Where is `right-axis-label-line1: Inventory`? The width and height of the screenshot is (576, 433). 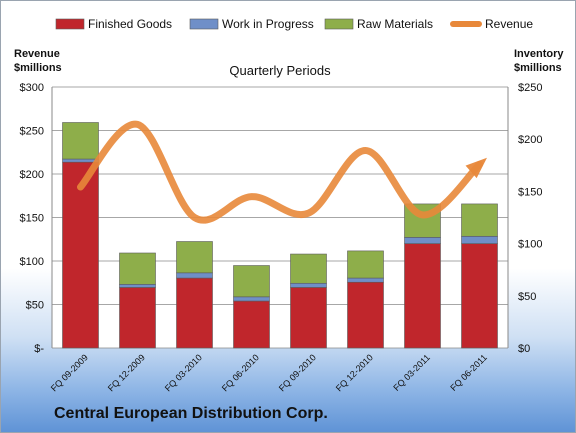
right-axis-label-line1: Inventory is located at coordinates (539, 54).